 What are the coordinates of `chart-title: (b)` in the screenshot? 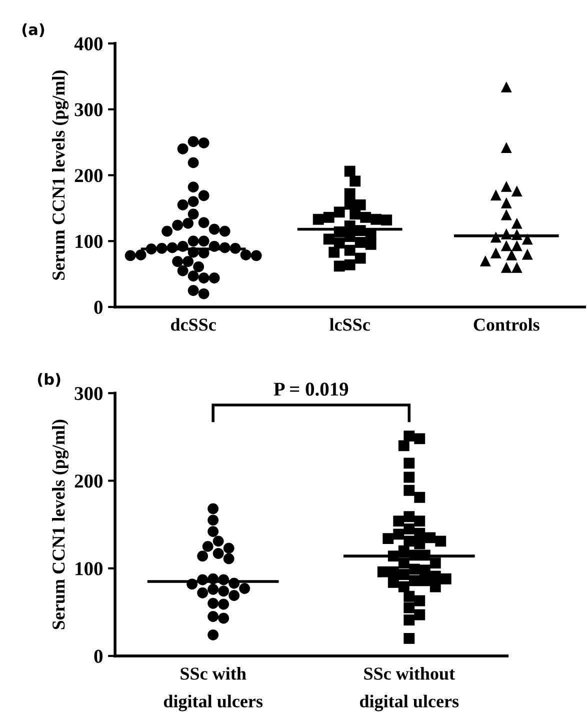 It's located at (49, 380).